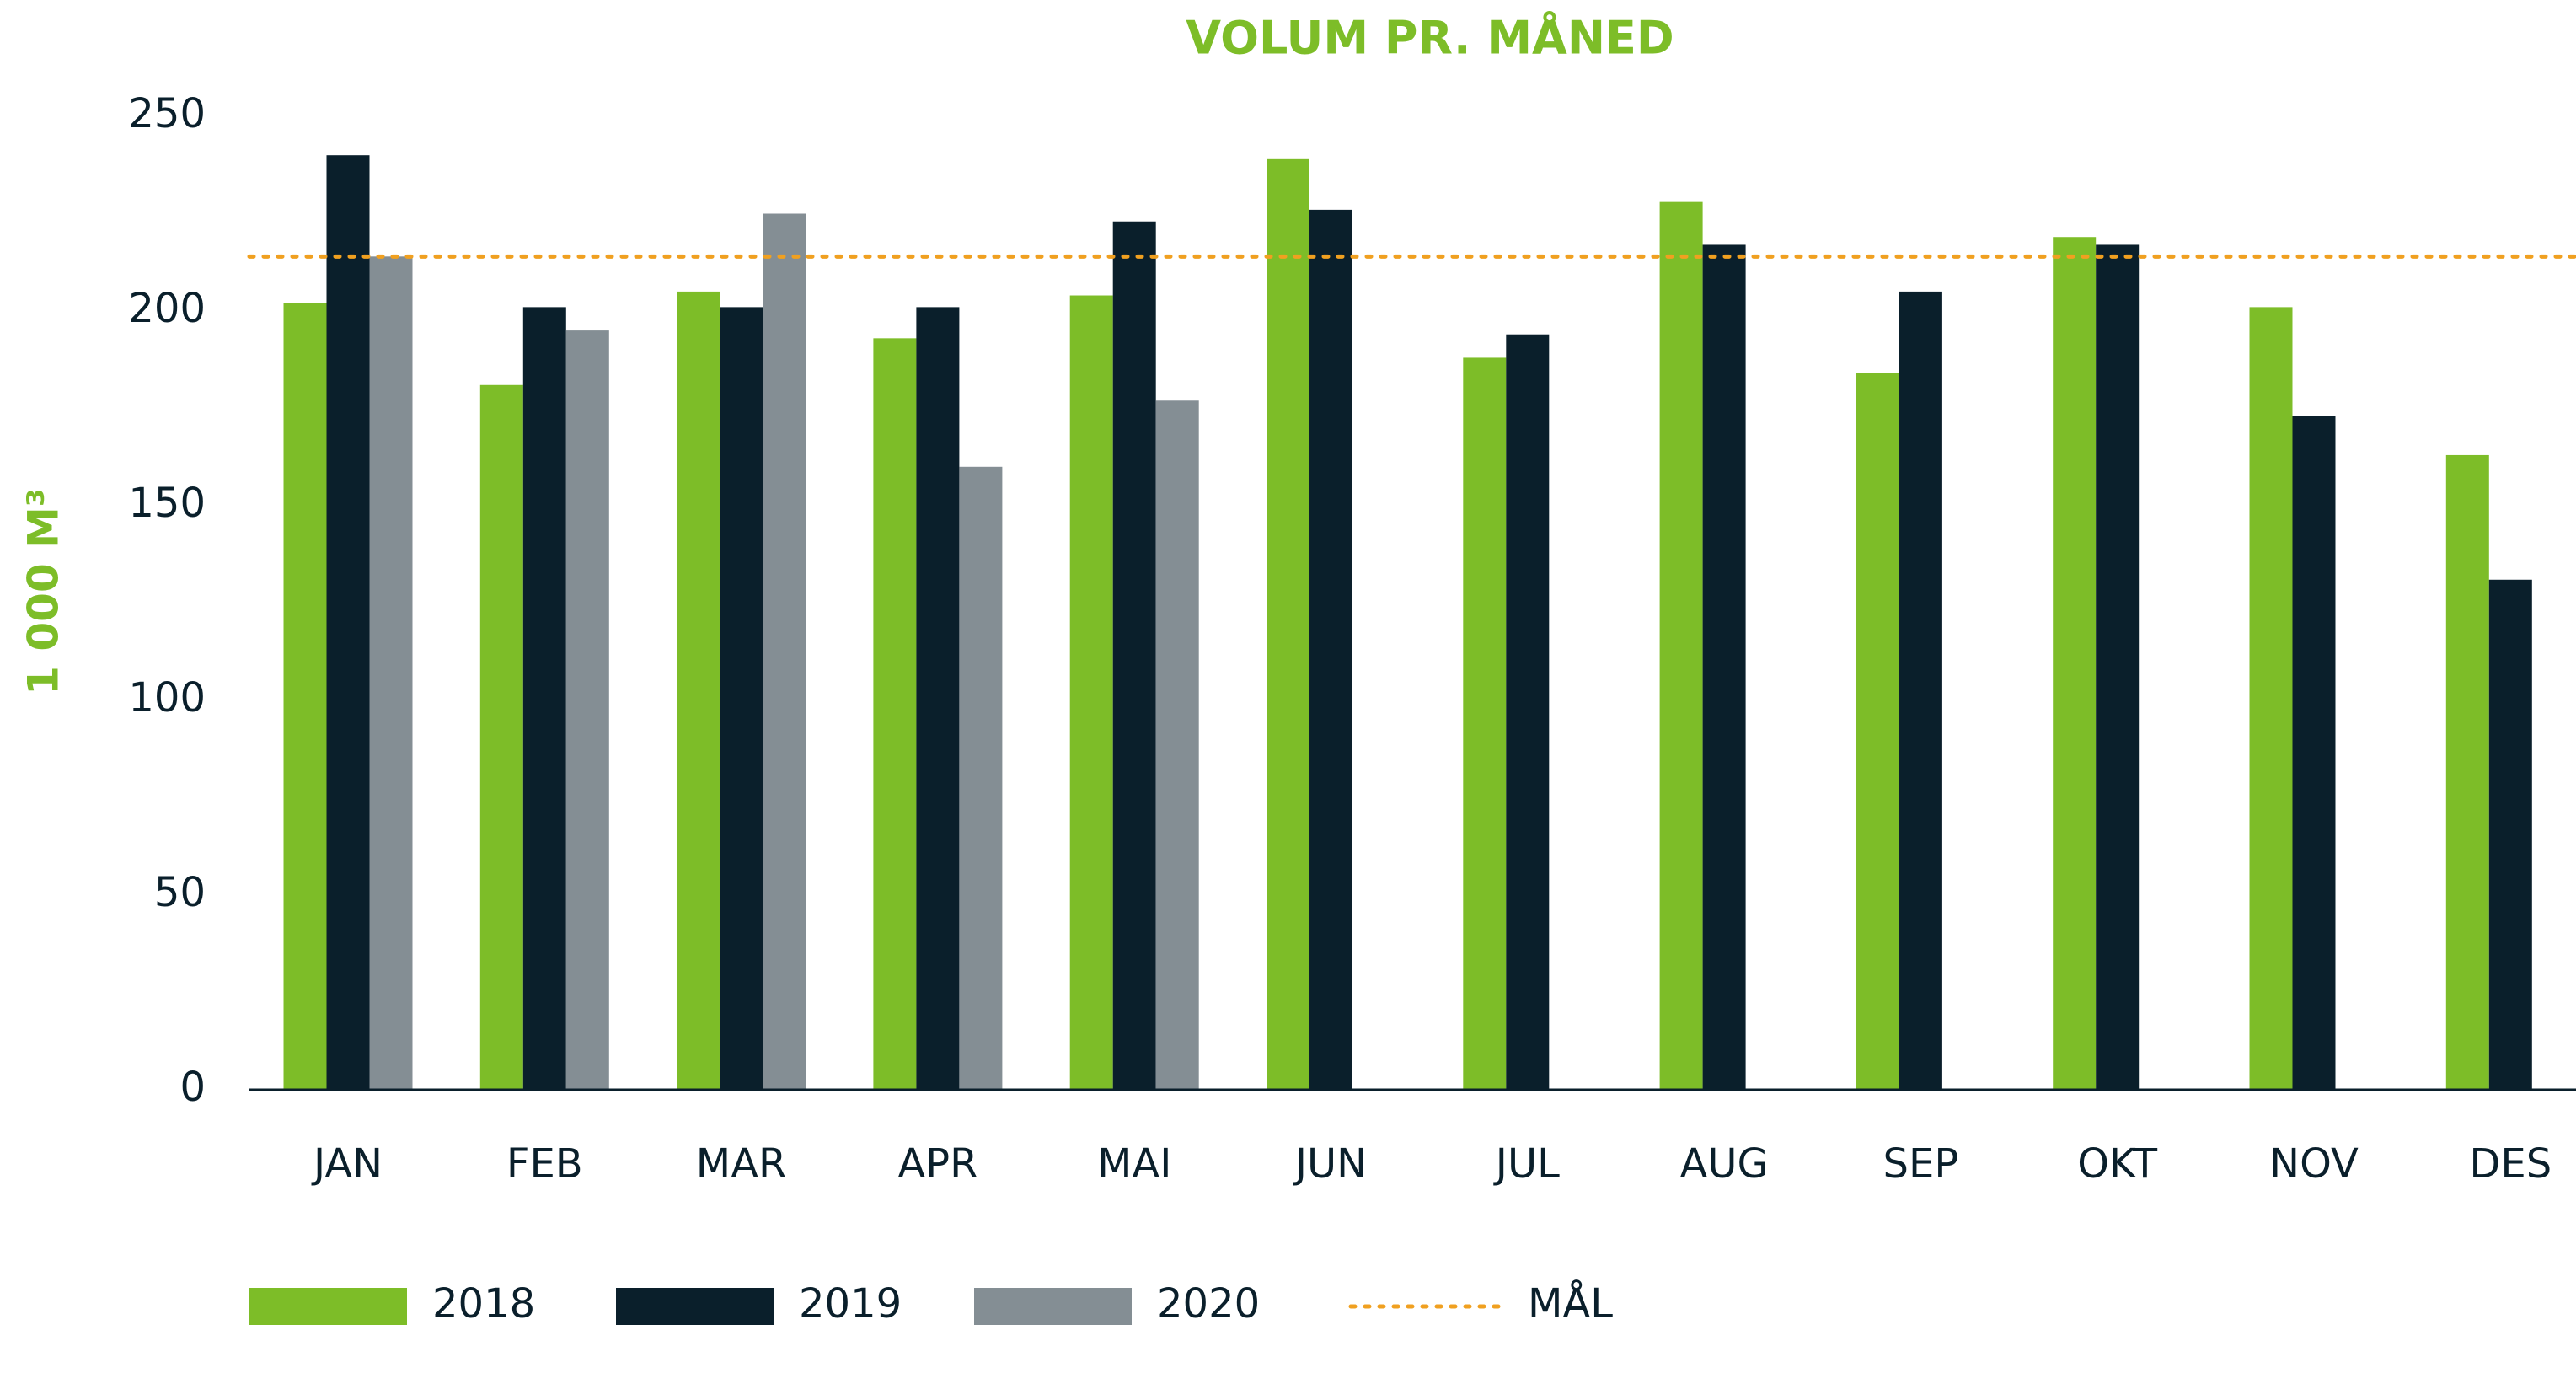 The width and height of the screenshot is (2576, 1373). What do you see at coordinates (347, 1164) in the screenshot?
I see `x-tick-label: JAN` at bounding box center [347, 1164].